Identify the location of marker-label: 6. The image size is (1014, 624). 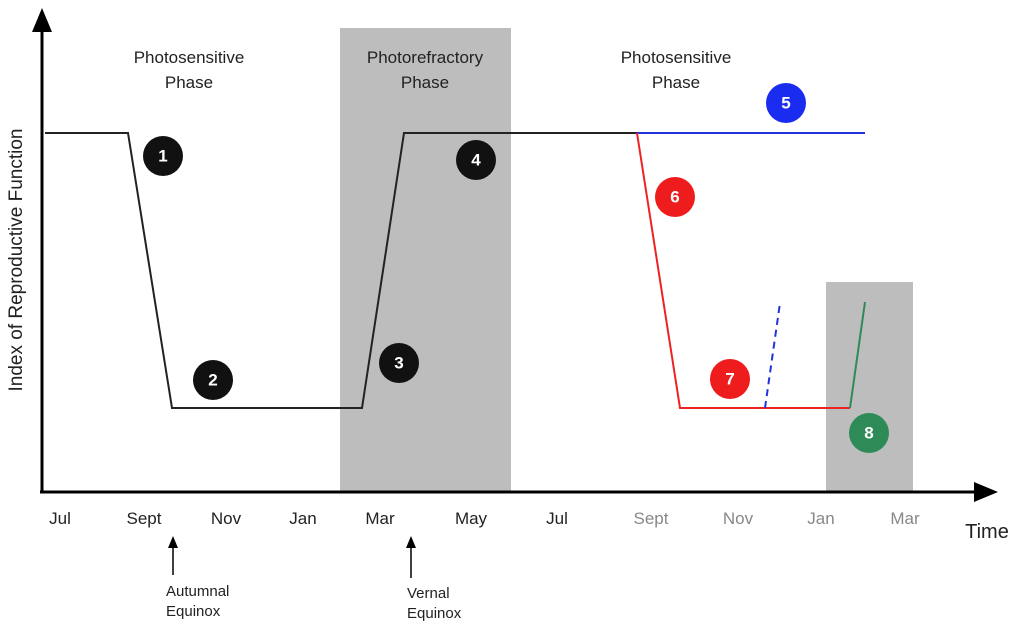
(674, 197).